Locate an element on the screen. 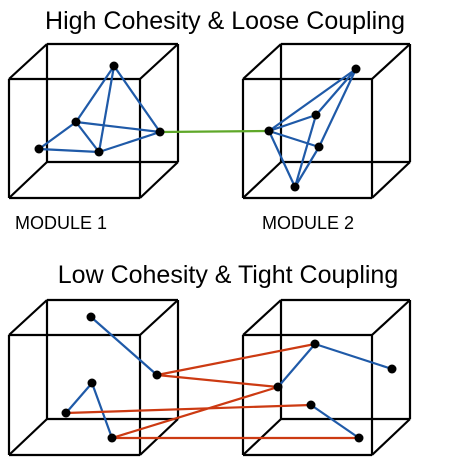  tight-coupling-links is located at coordinates (212, 391).